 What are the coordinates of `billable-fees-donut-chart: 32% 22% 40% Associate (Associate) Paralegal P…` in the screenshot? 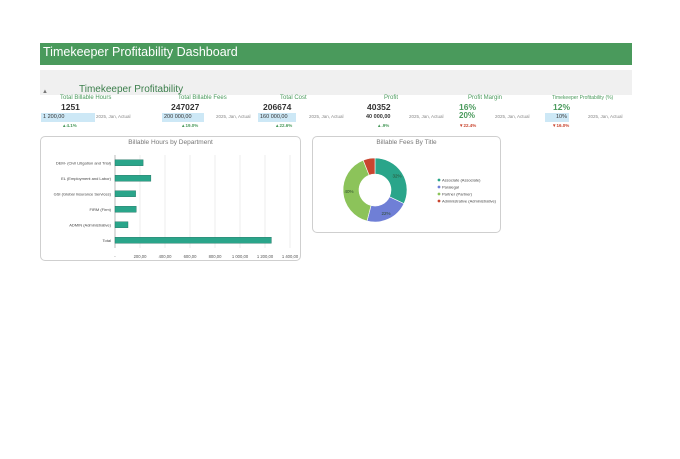 It's located at (419, 190).